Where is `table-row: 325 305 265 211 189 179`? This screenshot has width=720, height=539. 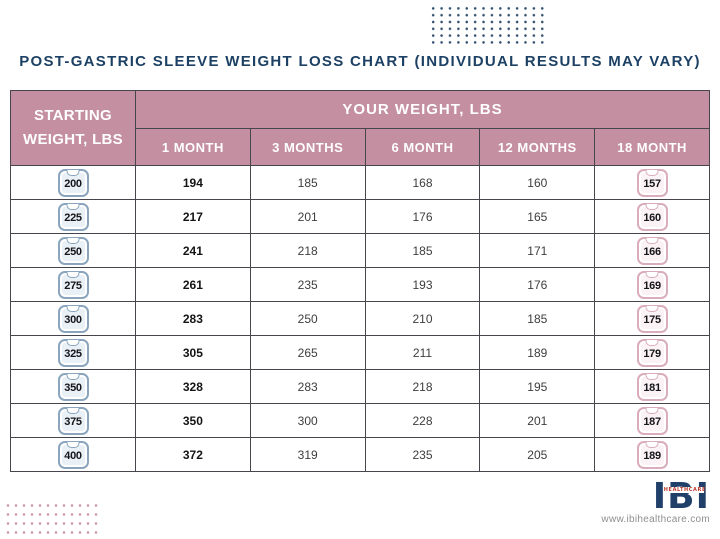 table-row: 325 305 265 211 189 179 is located at coordinates (360, 352).